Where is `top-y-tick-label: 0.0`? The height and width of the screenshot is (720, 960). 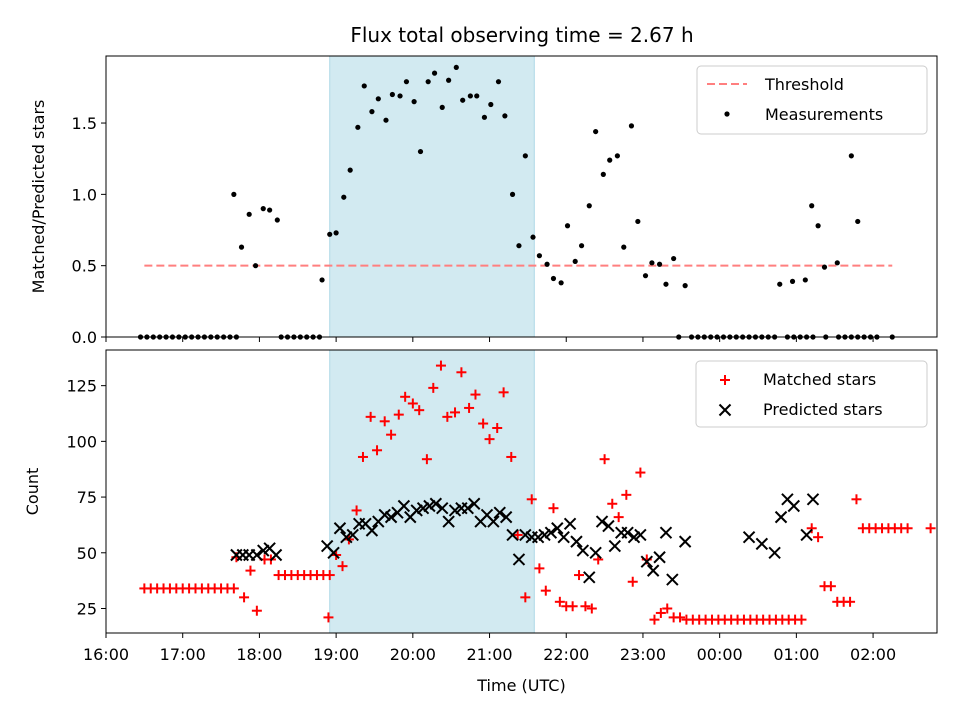
top-y-tick-label: 0.0 is located at coordinates (84, 337).